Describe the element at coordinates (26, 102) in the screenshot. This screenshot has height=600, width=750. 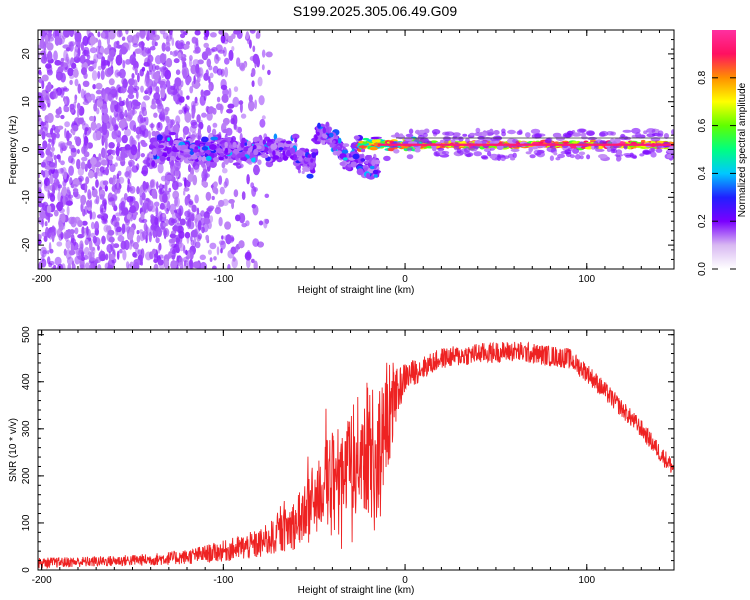
I see `y-tick-label: 10` at that location.